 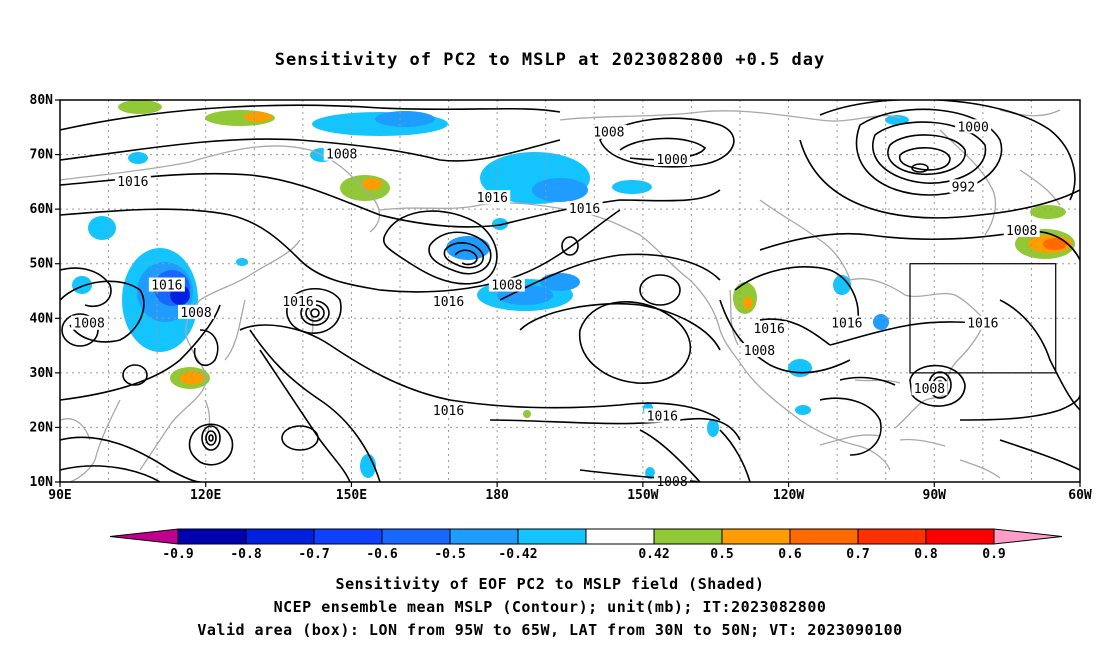 I want to click on lat-tick-label: 20N, so click(x=42, y=427).